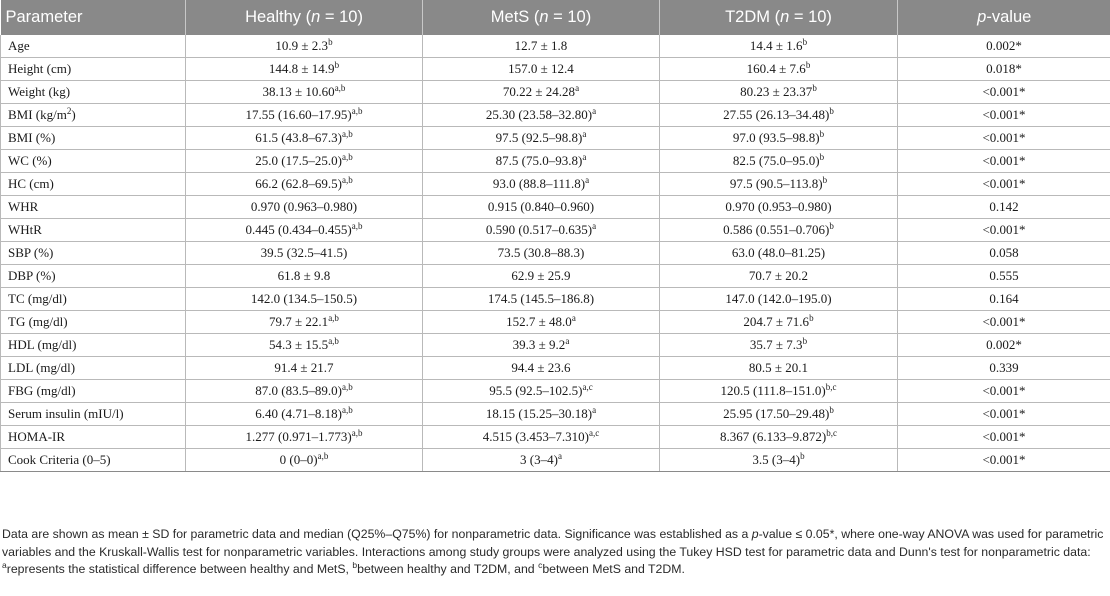 This screenshot has height=596, width=1110. I want to click on cell-value: 79.7 ± 22.1, so click(299, 321).